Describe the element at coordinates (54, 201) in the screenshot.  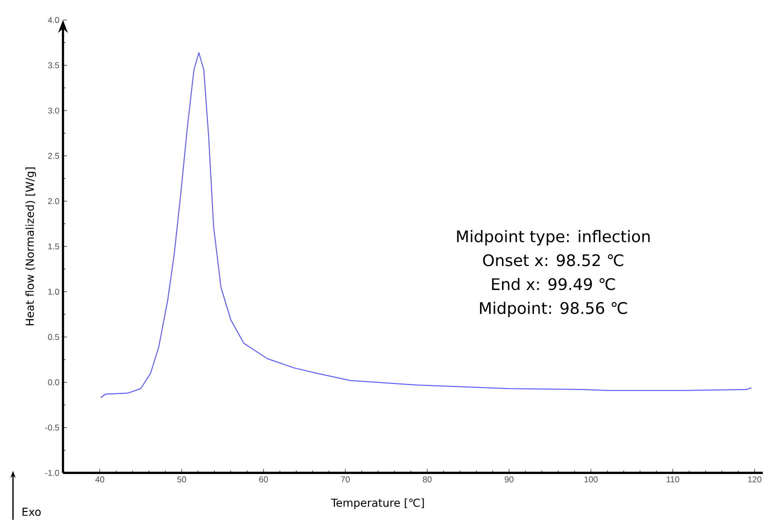
I see `y-tick-label: 2.0` at that location.